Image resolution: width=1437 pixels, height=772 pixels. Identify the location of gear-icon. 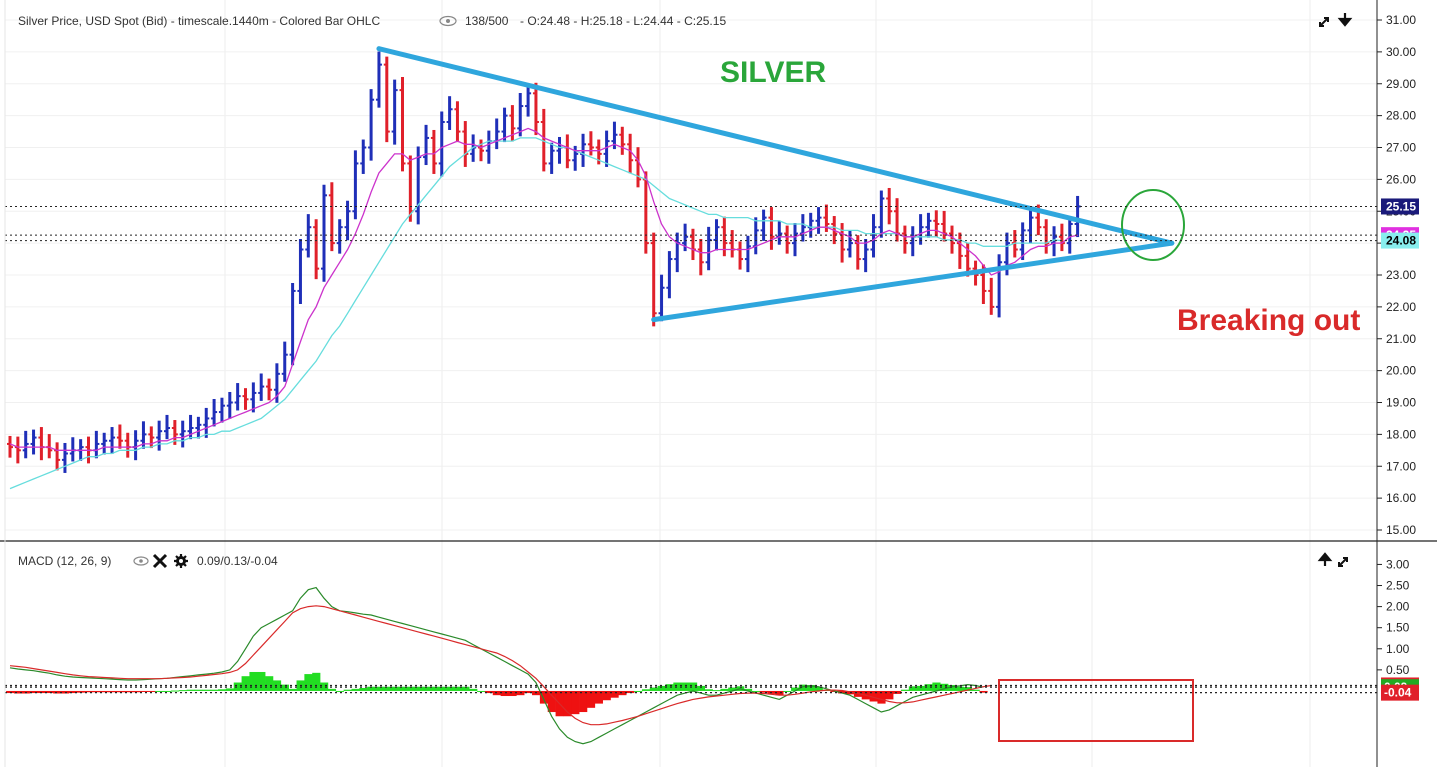
(181, 561).